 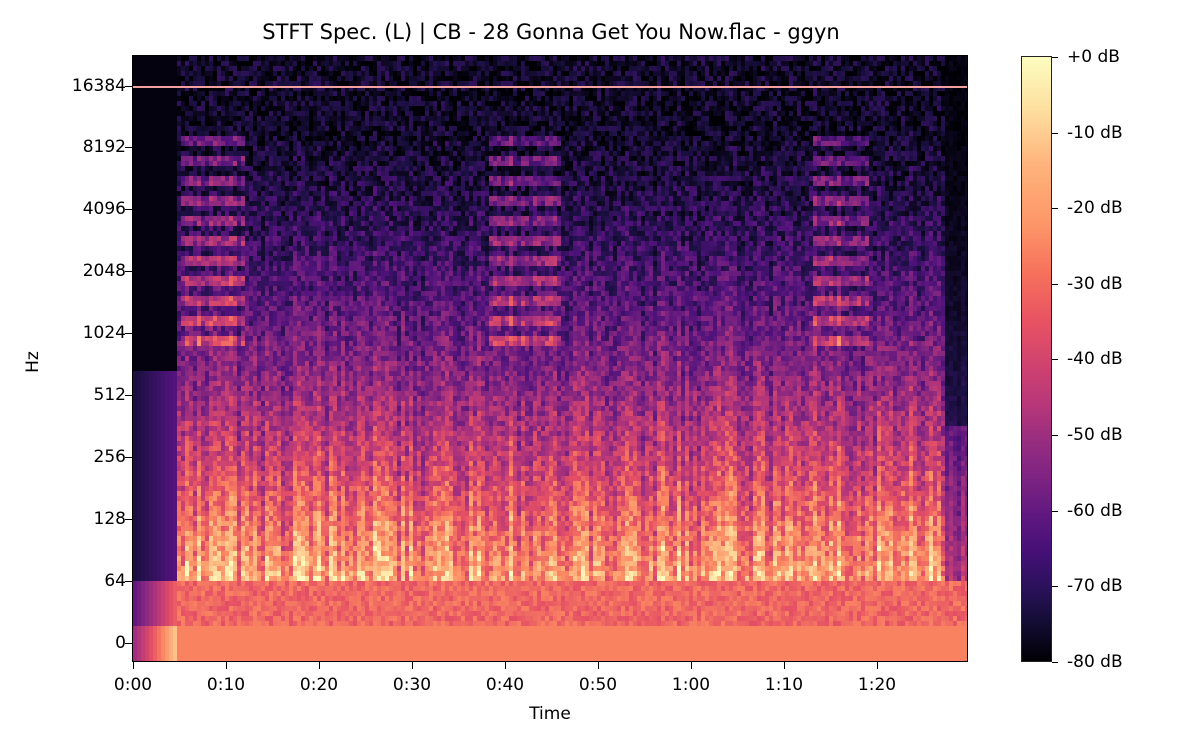 I want to click on colorbar-tick-label: -60 dB, so click(x=1095, y=511).